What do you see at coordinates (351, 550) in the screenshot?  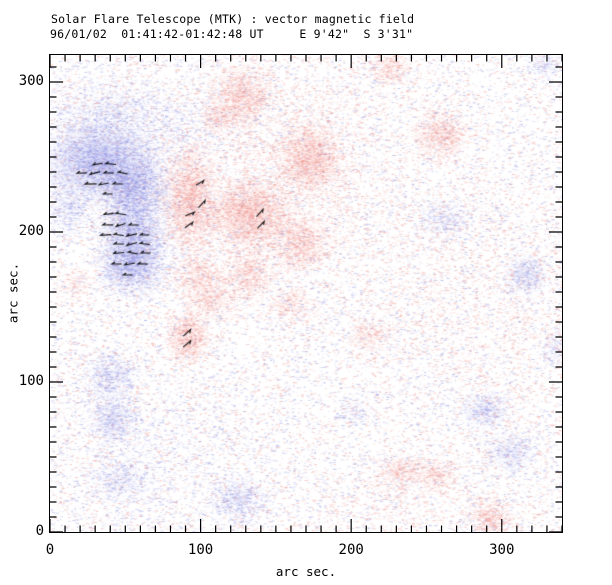 I see `x-tick-label-200: 200` at bounding box center [351, 550].